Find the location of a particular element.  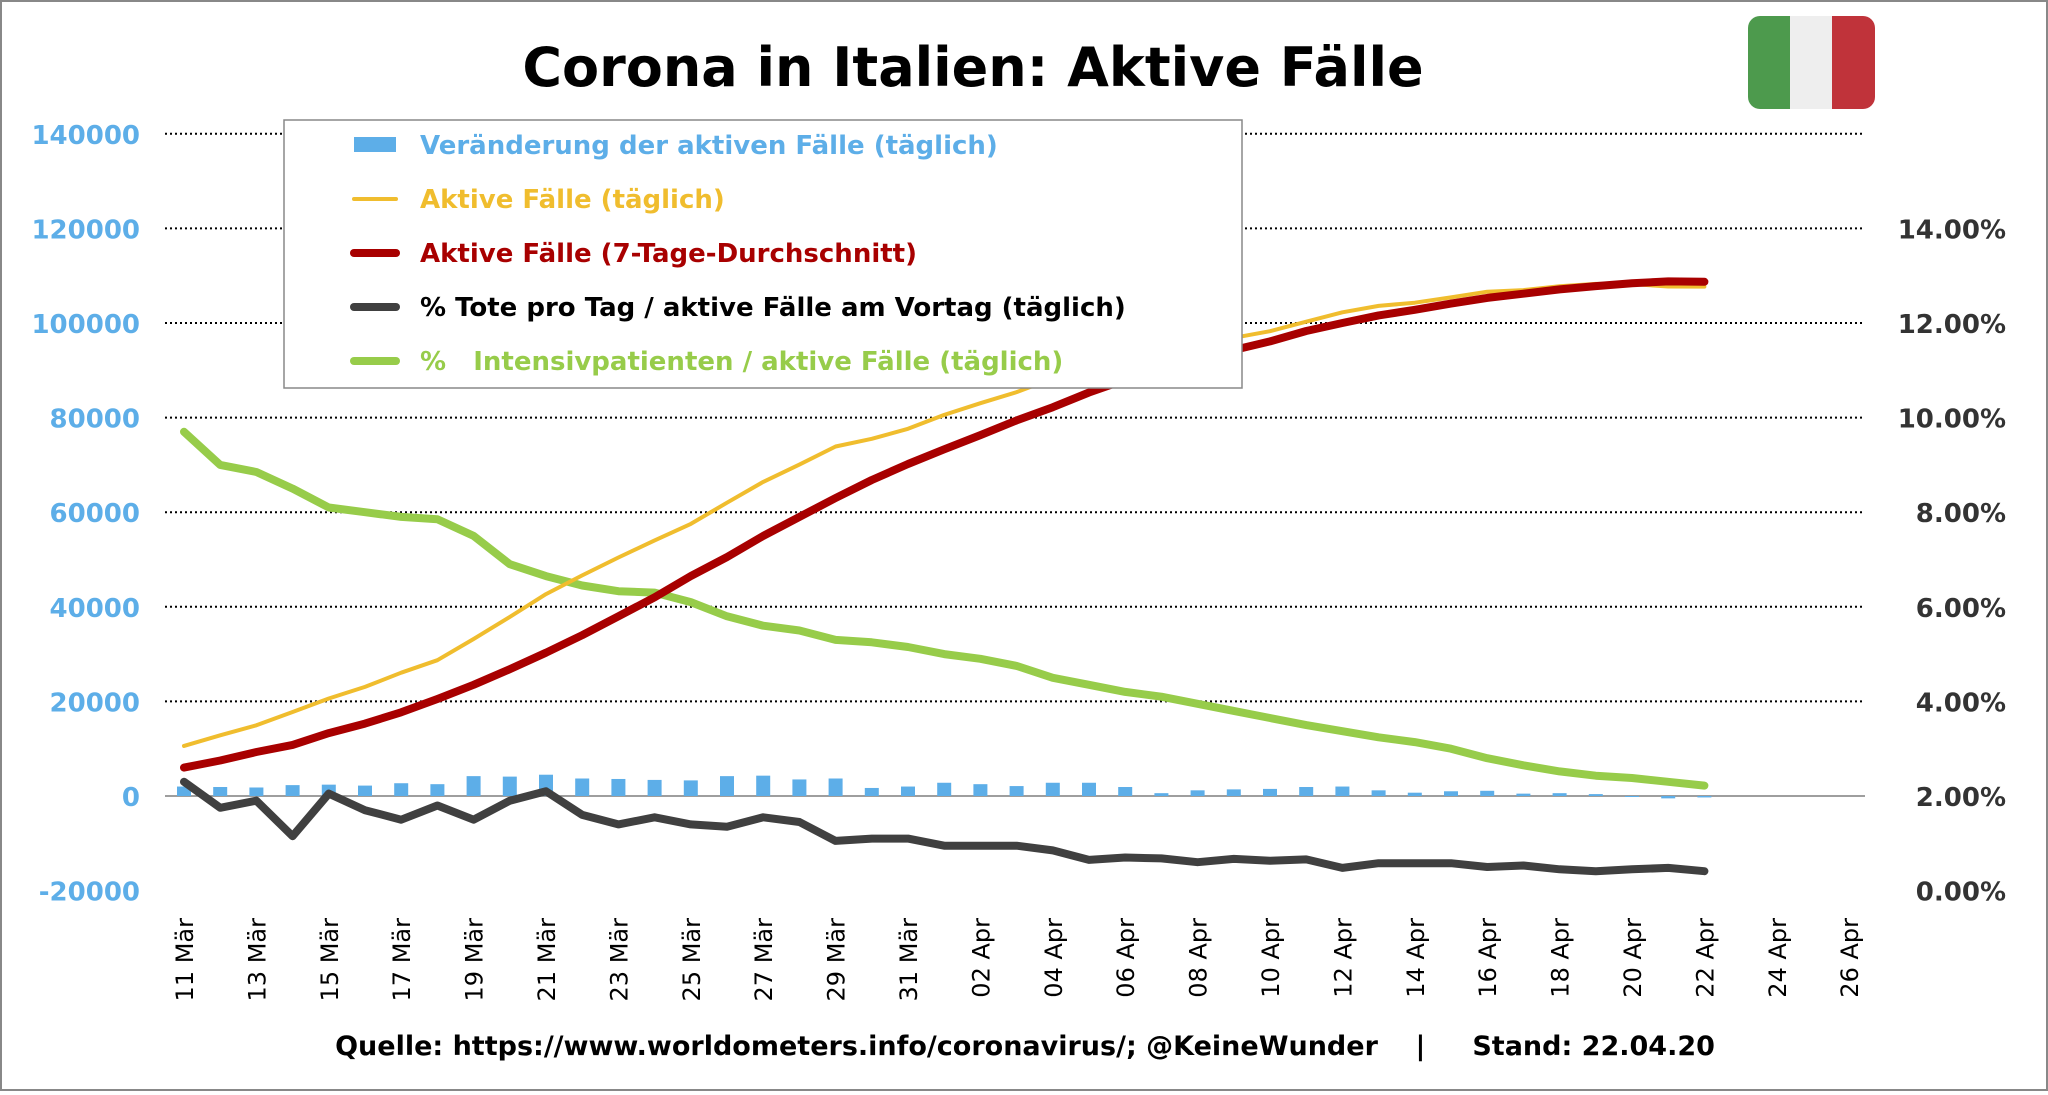

left-tick-label: -20000 is located at coordinates (89, 893).